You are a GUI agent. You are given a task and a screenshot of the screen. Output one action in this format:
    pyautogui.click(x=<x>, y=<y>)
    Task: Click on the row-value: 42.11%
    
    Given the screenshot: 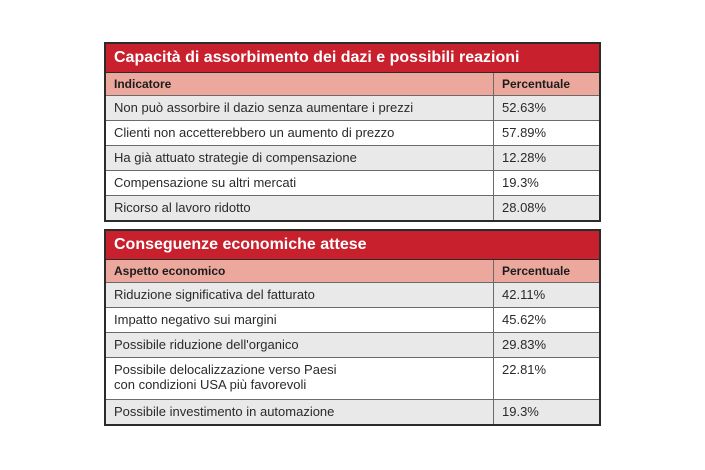 What is the action you would take?
    pyautogui.click(x=524, y=294)
    